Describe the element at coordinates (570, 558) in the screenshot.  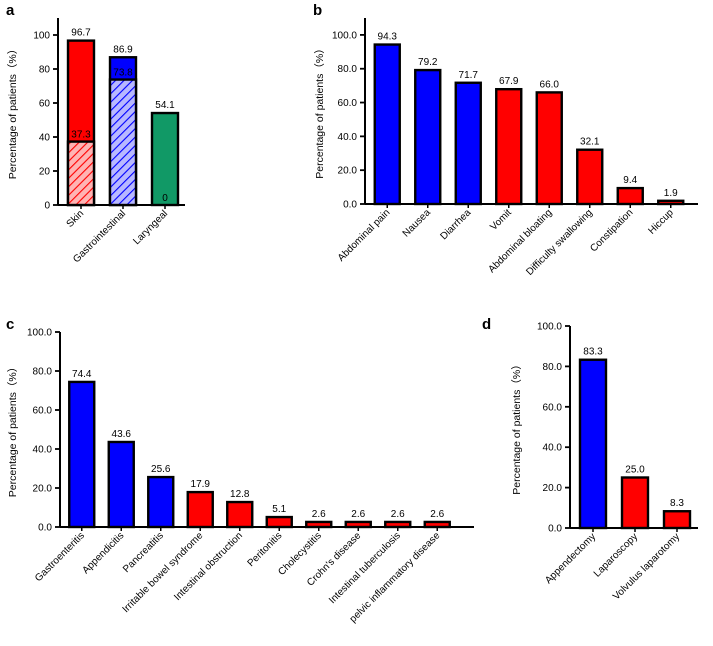
I see `category-label: Appendectomy` at that location.